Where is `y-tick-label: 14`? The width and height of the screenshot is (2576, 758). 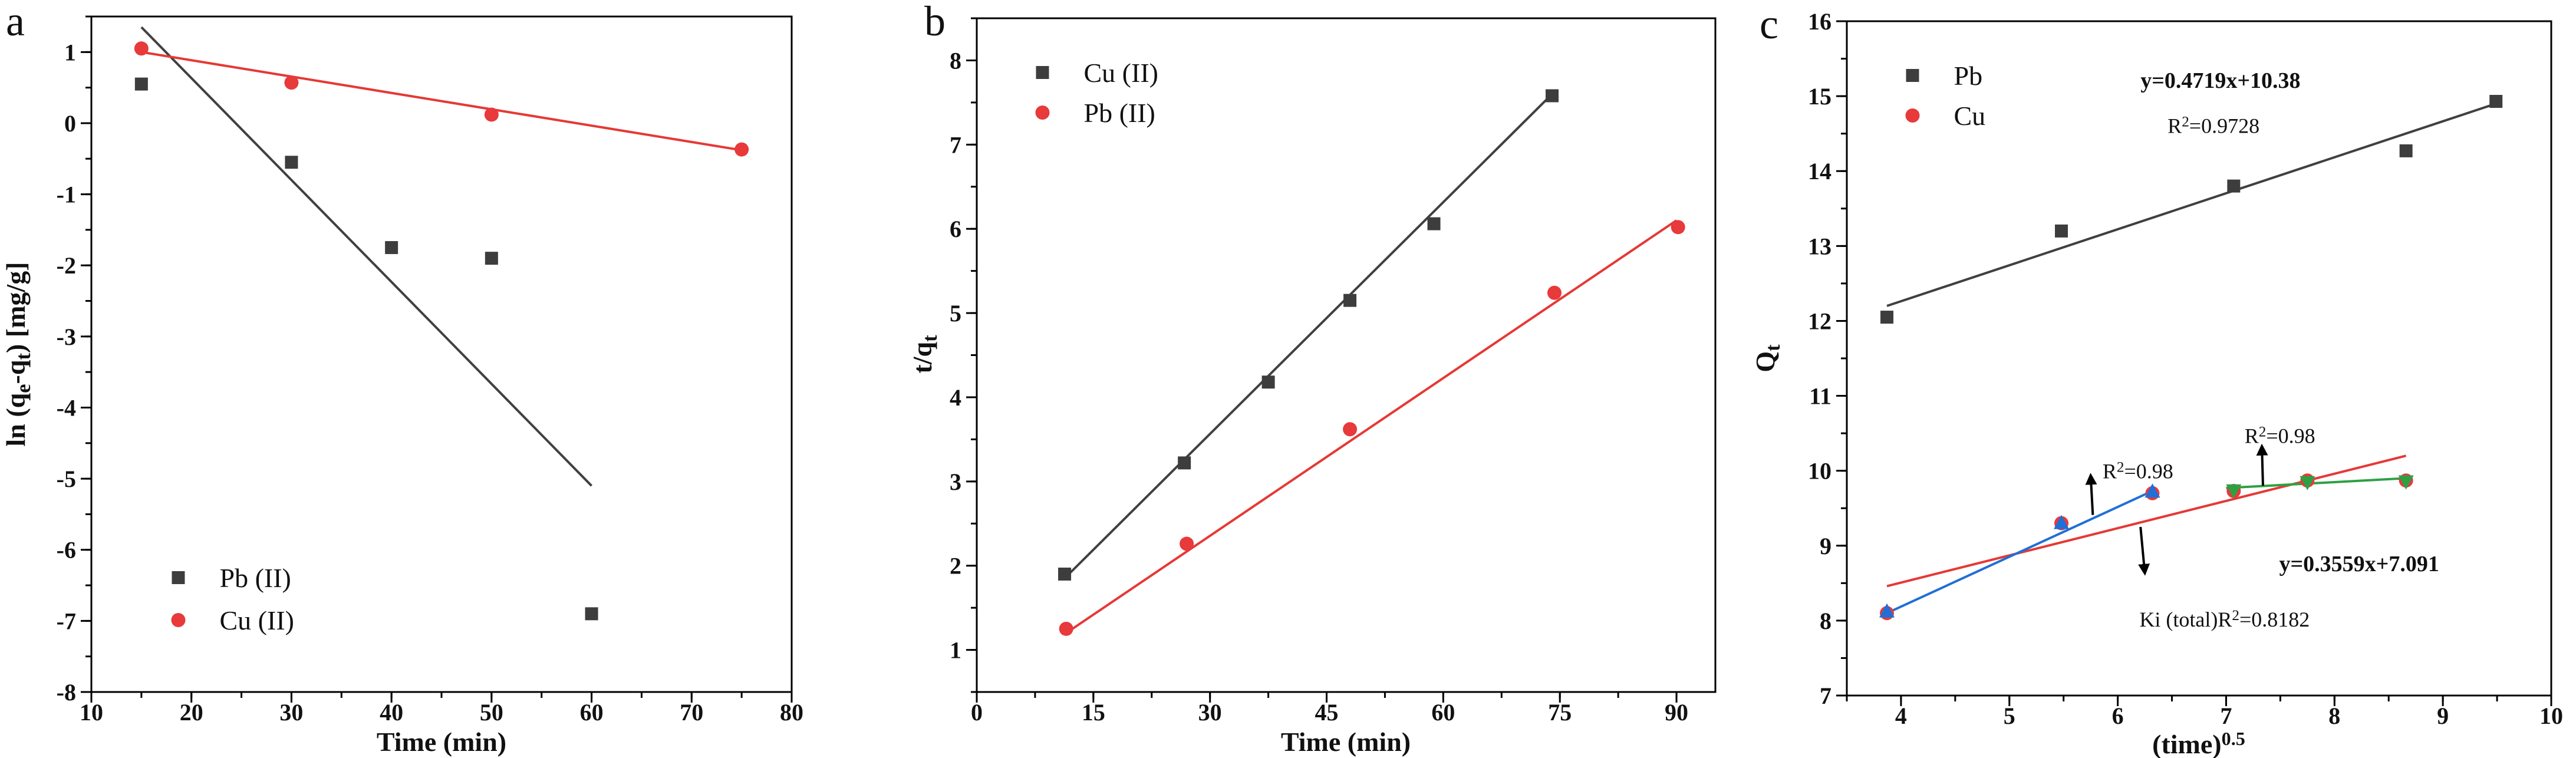
y-tick-label: 14 is located at coordinates (1819, 171).